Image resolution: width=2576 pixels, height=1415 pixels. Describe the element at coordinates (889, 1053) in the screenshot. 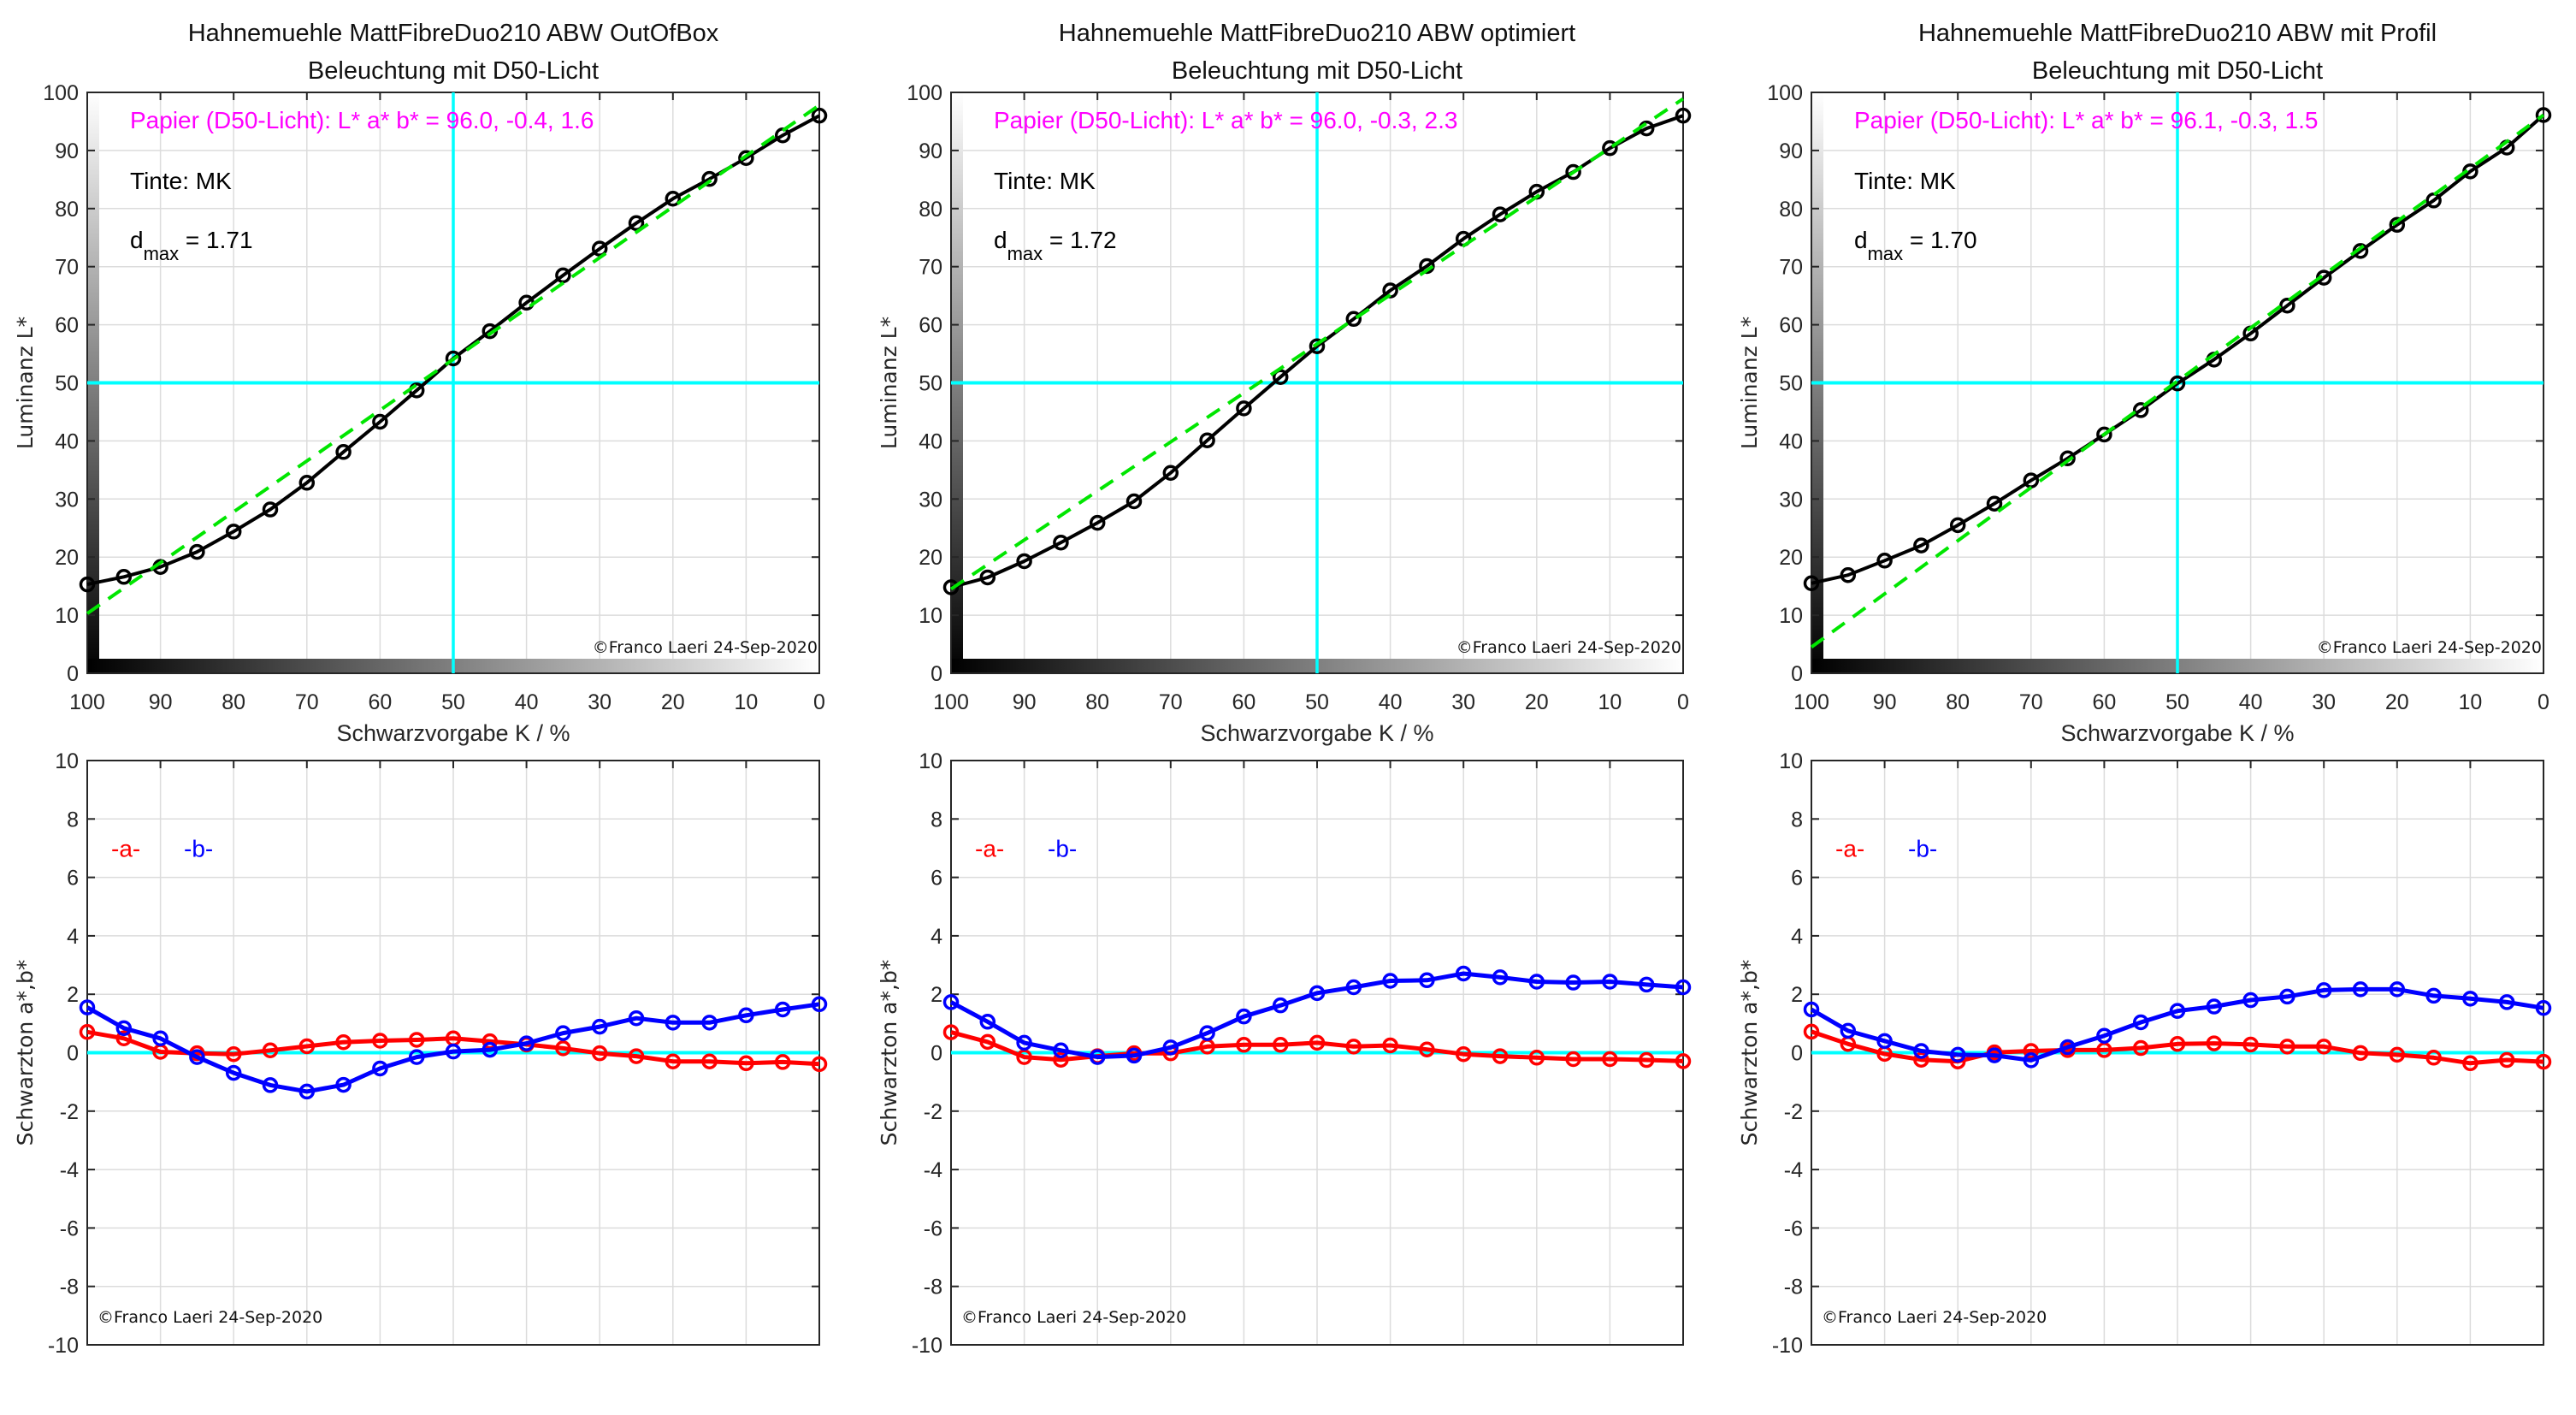

I see `y-axis-label: Schwarzton a*,b*` at that location.